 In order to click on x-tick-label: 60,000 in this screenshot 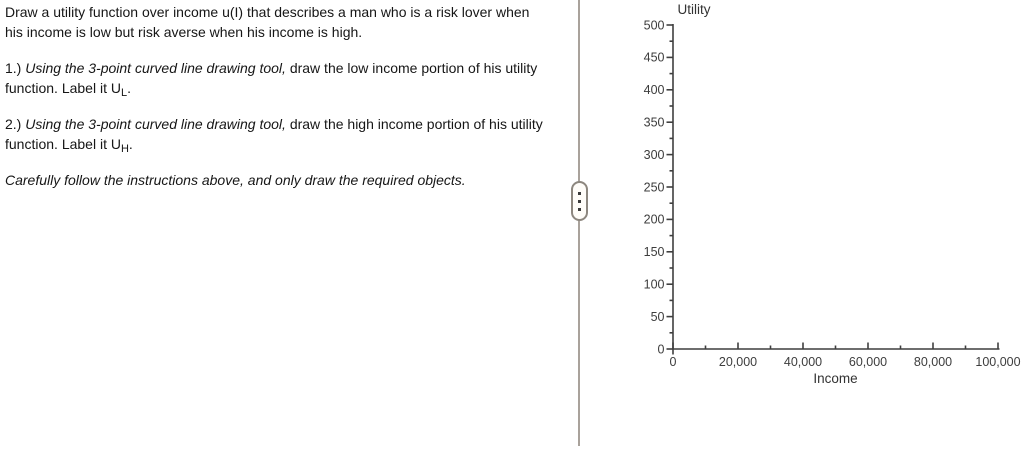, I will do `click(868, 362)`.